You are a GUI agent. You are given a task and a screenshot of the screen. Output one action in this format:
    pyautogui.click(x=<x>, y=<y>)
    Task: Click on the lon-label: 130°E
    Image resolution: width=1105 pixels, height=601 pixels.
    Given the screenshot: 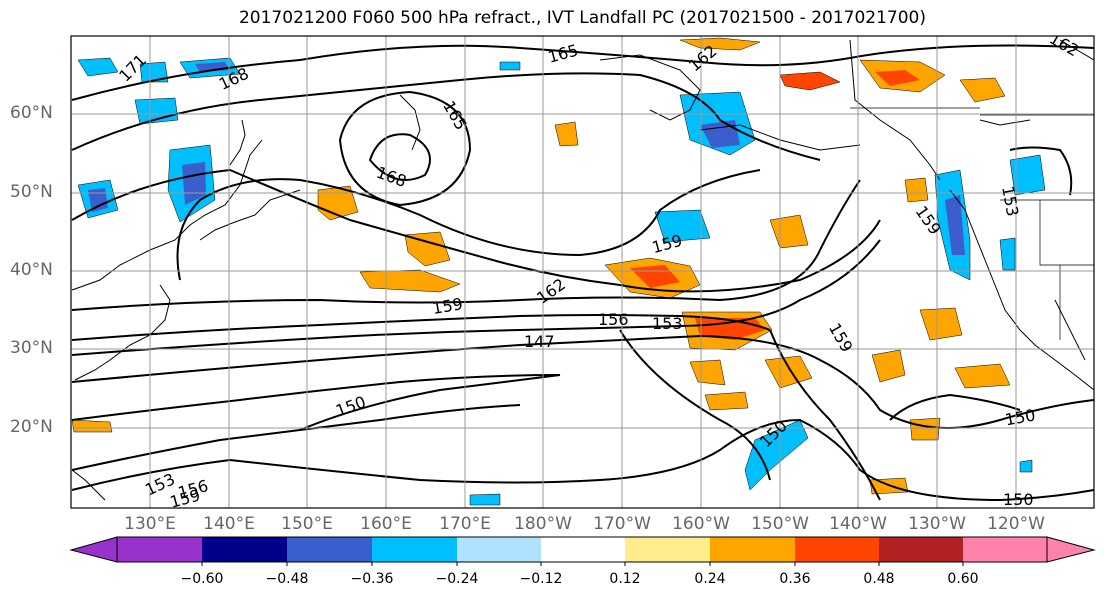 What is the action you would take?
    pyautogui.click(x=150, y=524)
    